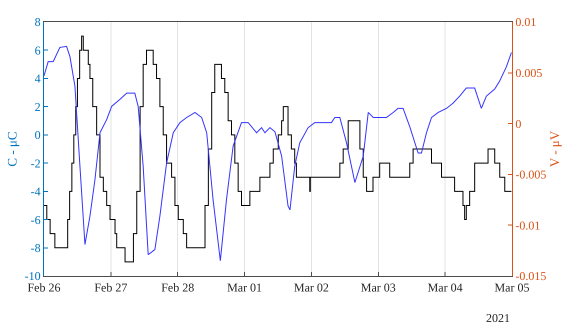  What do you see at coordinates (12, 149) in the screenshot?
I see `y-axis-title: C - μC` at bounding box center [12, 149].